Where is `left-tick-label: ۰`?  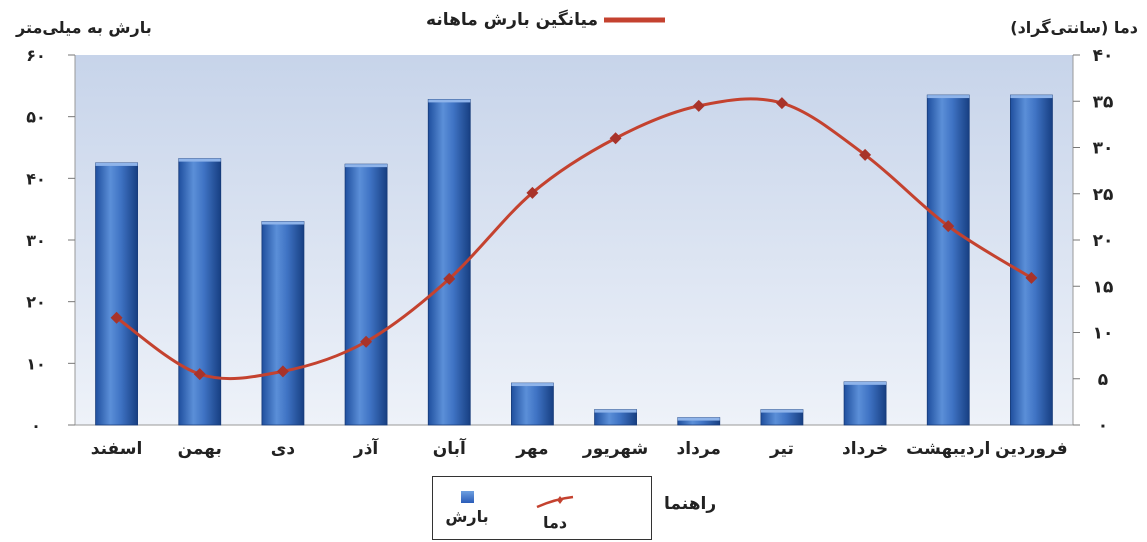
left-tick-label: ۰ is located at coordinates (36, 425).